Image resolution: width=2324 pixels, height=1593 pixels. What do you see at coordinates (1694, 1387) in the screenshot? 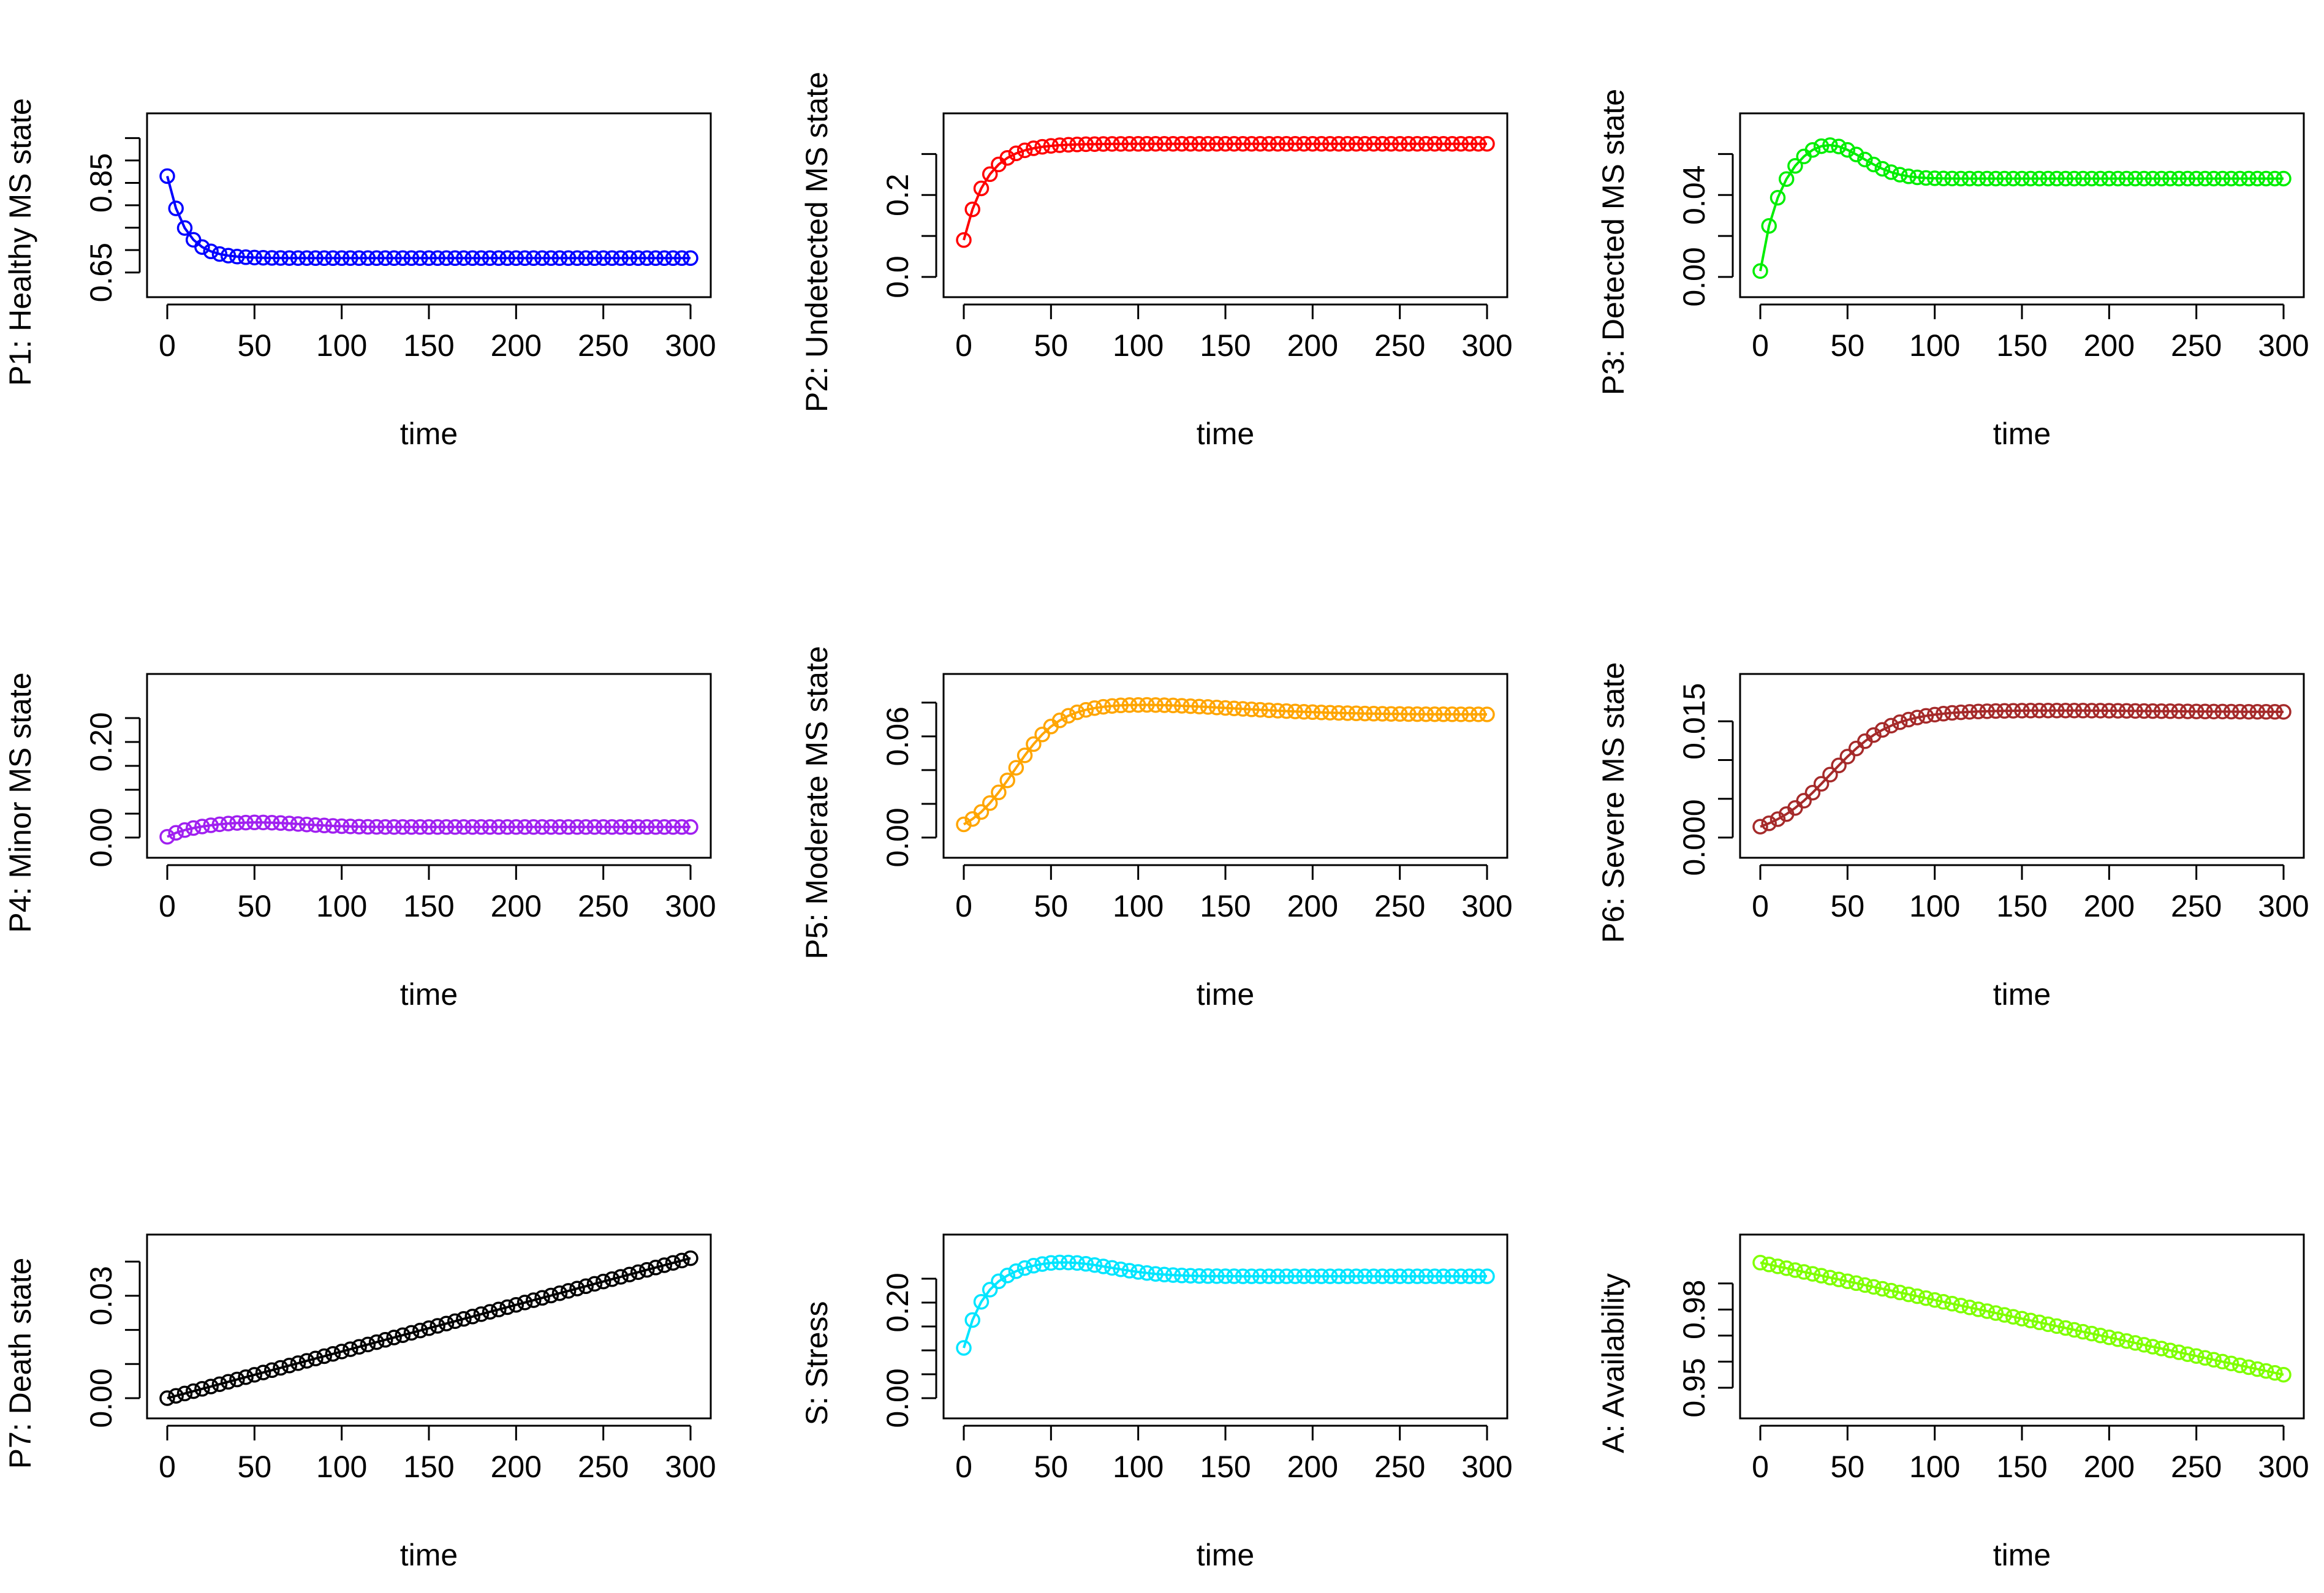
I see `y-tick-label: 0.95` at bounding box center [1694, 1387].